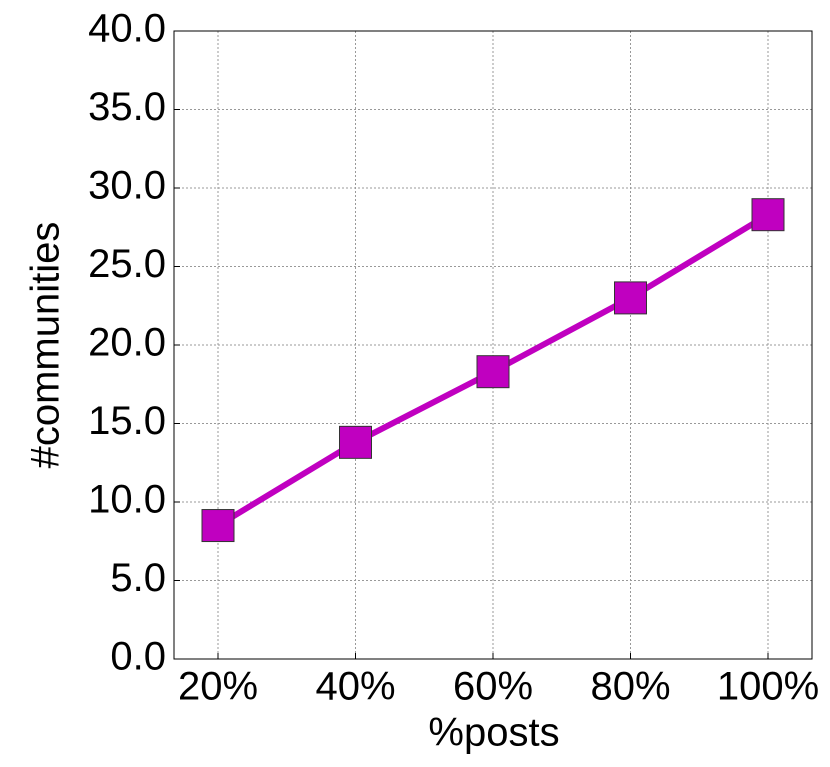  I want to click on y-tick-label: 25.0, so click(127, 264).